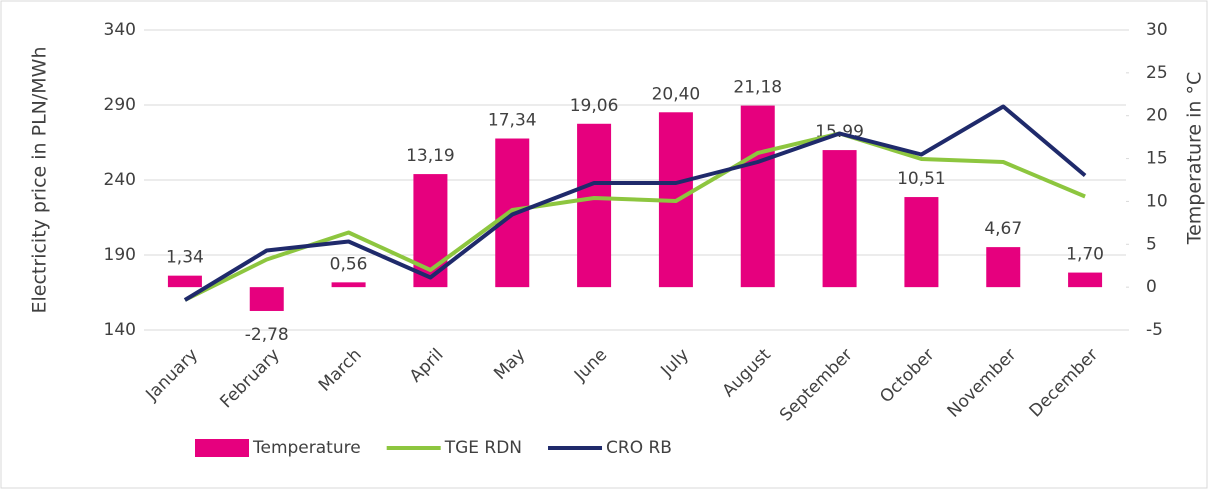  I want to click on y2-tick-label: 20, so click(1157, 116).